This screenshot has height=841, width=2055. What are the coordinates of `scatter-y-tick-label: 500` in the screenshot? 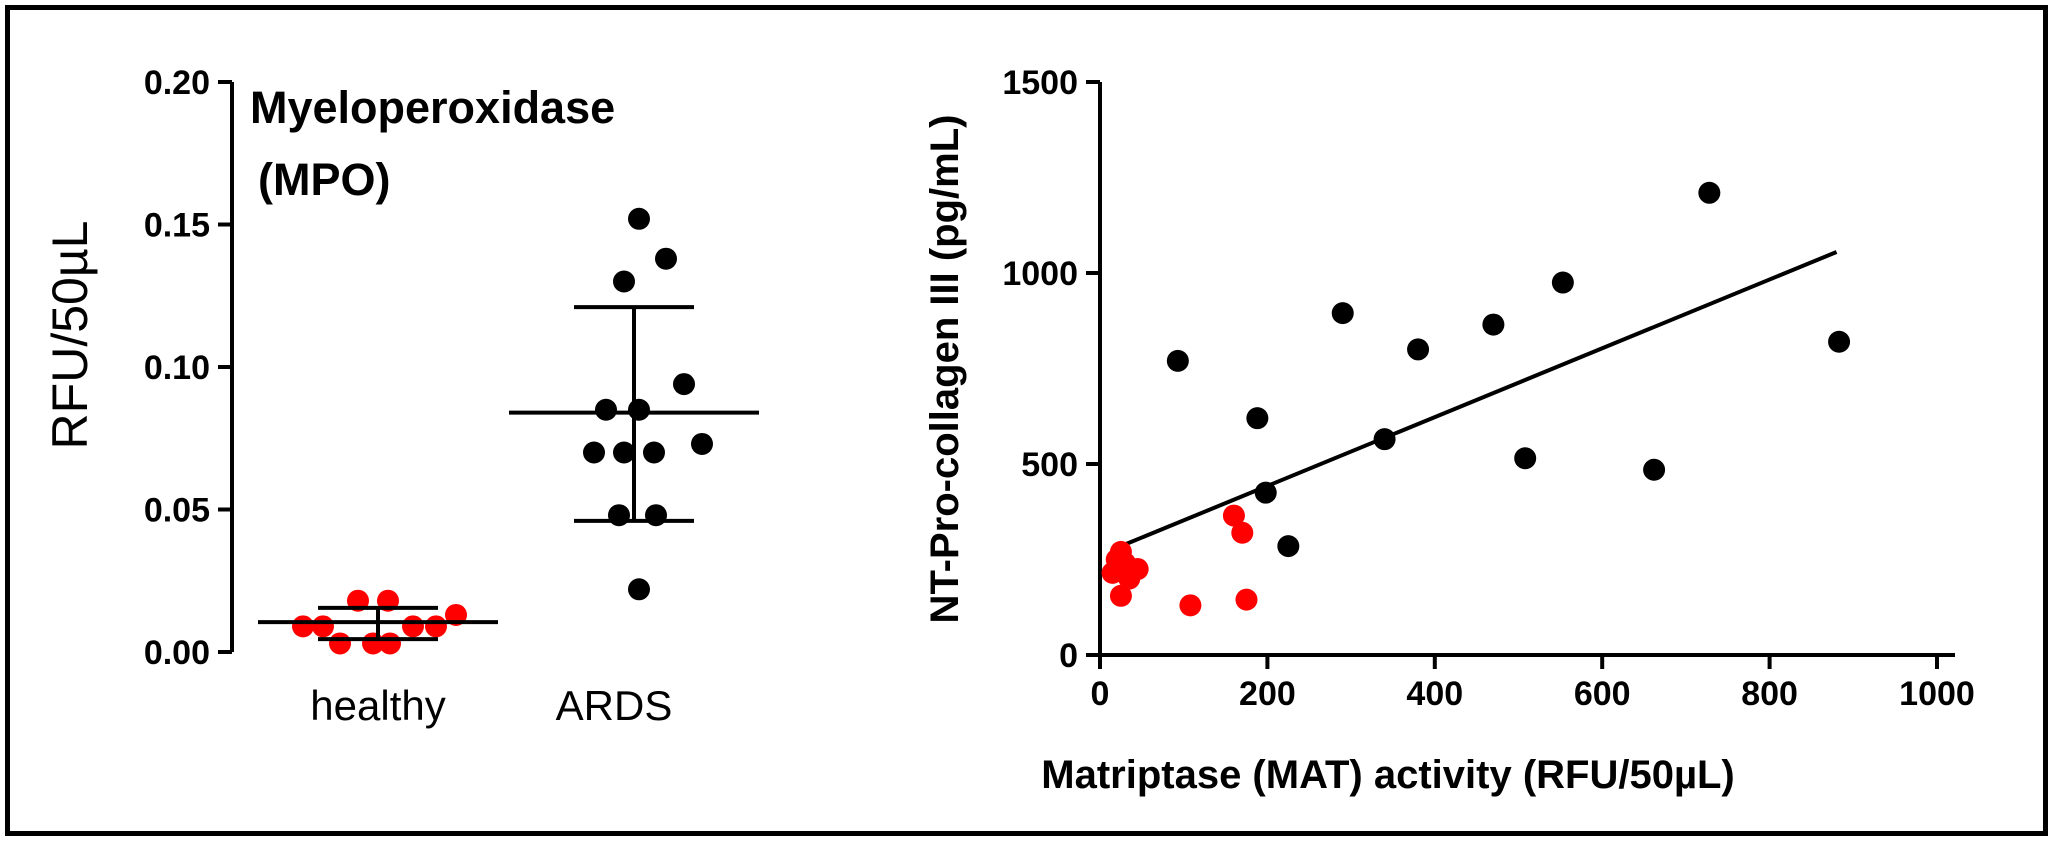 It's located at (1049, 465).